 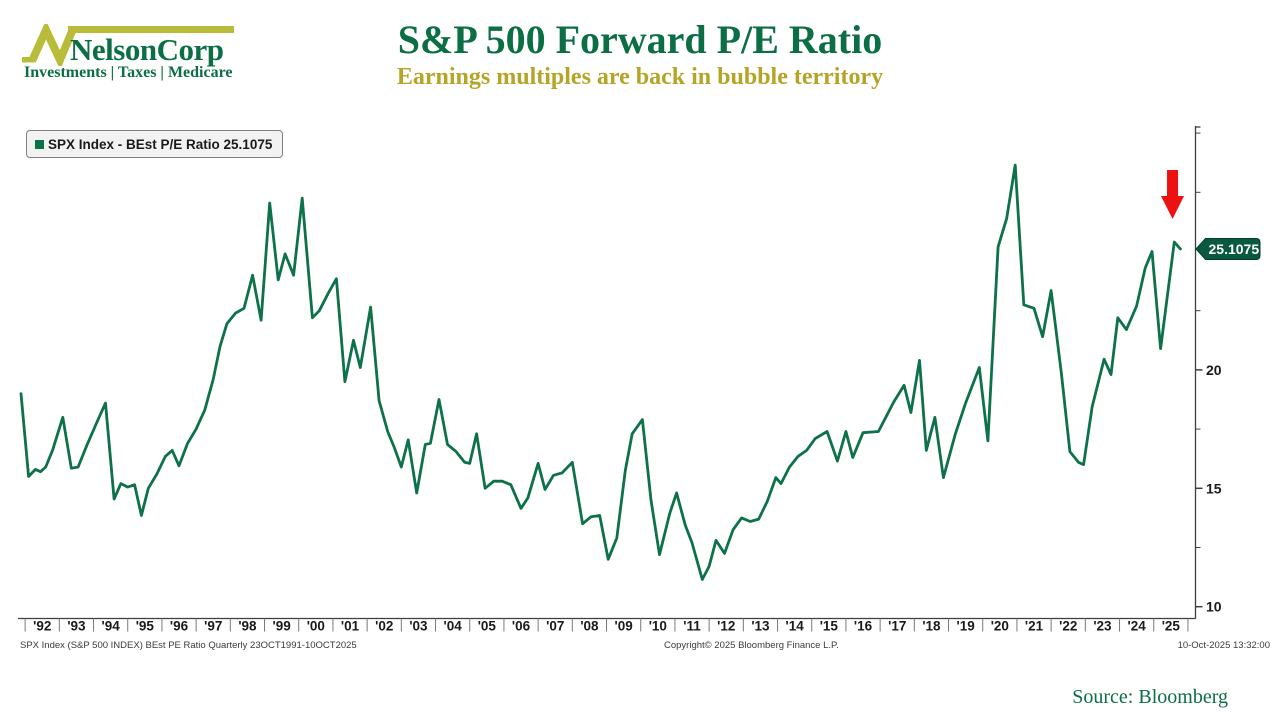 What do you see at coordinates (487, 626) in the screenshot?
I see `x-axis-label: '05` at bounding box center [487, 626].